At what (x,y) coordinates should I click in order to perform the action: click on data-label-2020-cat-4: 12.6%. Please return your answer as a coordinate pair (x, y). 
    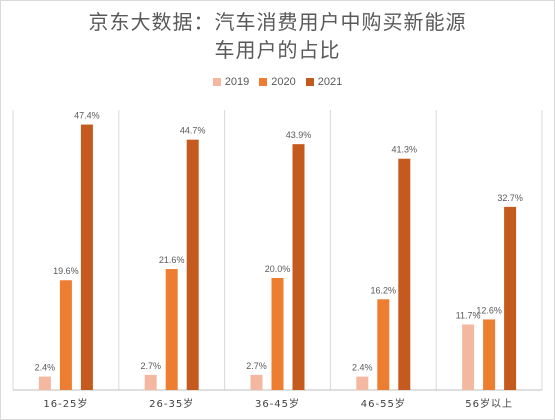
    Looking at the image, I should click on (489, 310).